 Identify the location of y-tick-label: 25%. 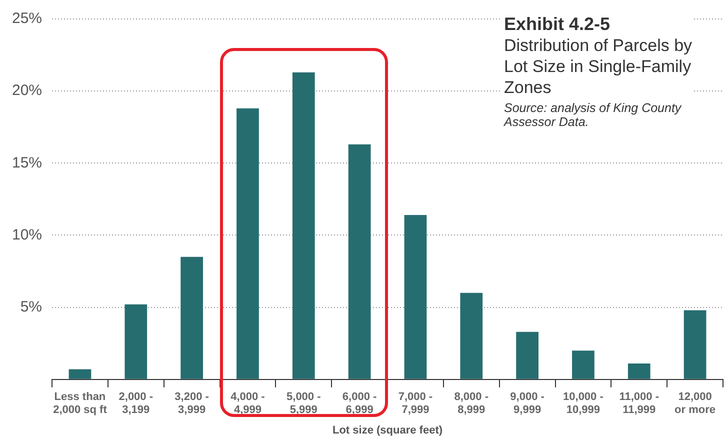
(27, 19).